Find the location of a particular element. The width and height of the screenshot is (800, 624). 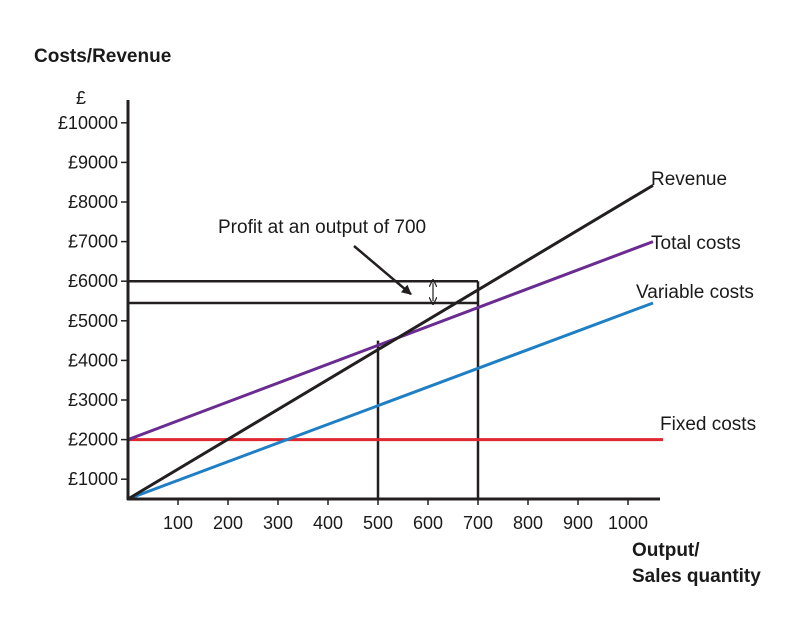

profit-annotation-label: Profit at an output of 700 is located at coordinates (322, 227).